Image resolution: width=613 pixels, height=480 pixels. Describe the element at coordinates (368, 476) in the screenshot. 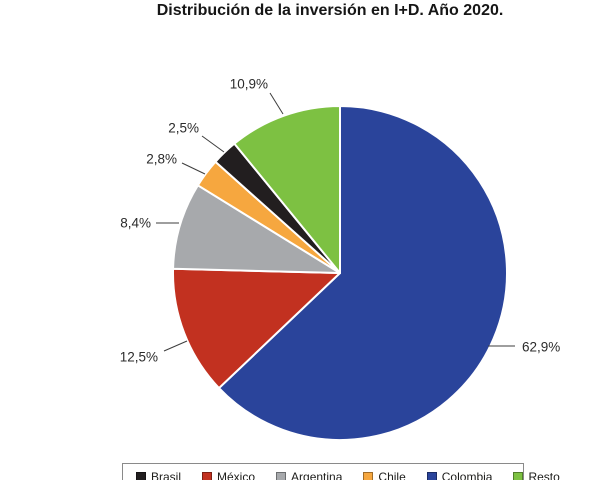

I see `legend-swatch-chile` at that location.